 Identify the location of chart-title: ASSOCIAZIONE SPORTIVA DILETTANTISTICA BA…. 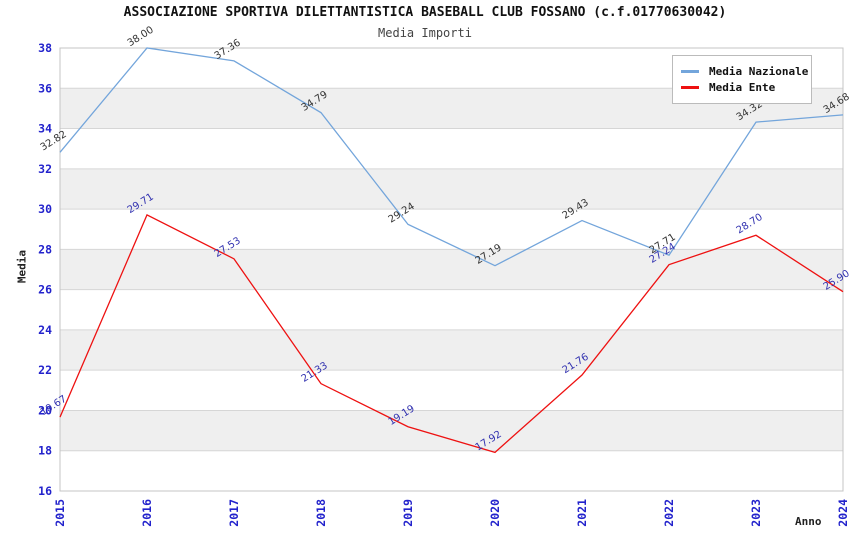
(425, 12).